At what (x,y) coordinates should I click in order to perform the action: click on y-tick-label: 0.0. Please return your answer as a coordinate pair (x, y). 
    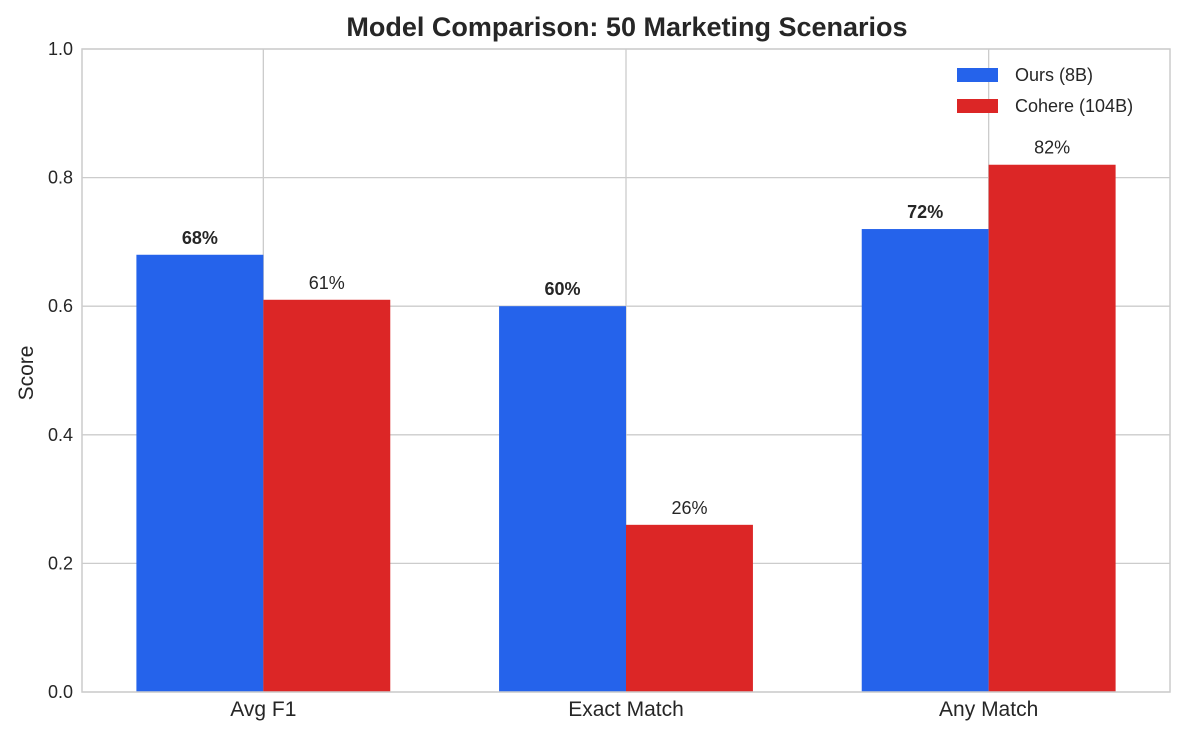
    Looking at the image, I should click on (60, 692).